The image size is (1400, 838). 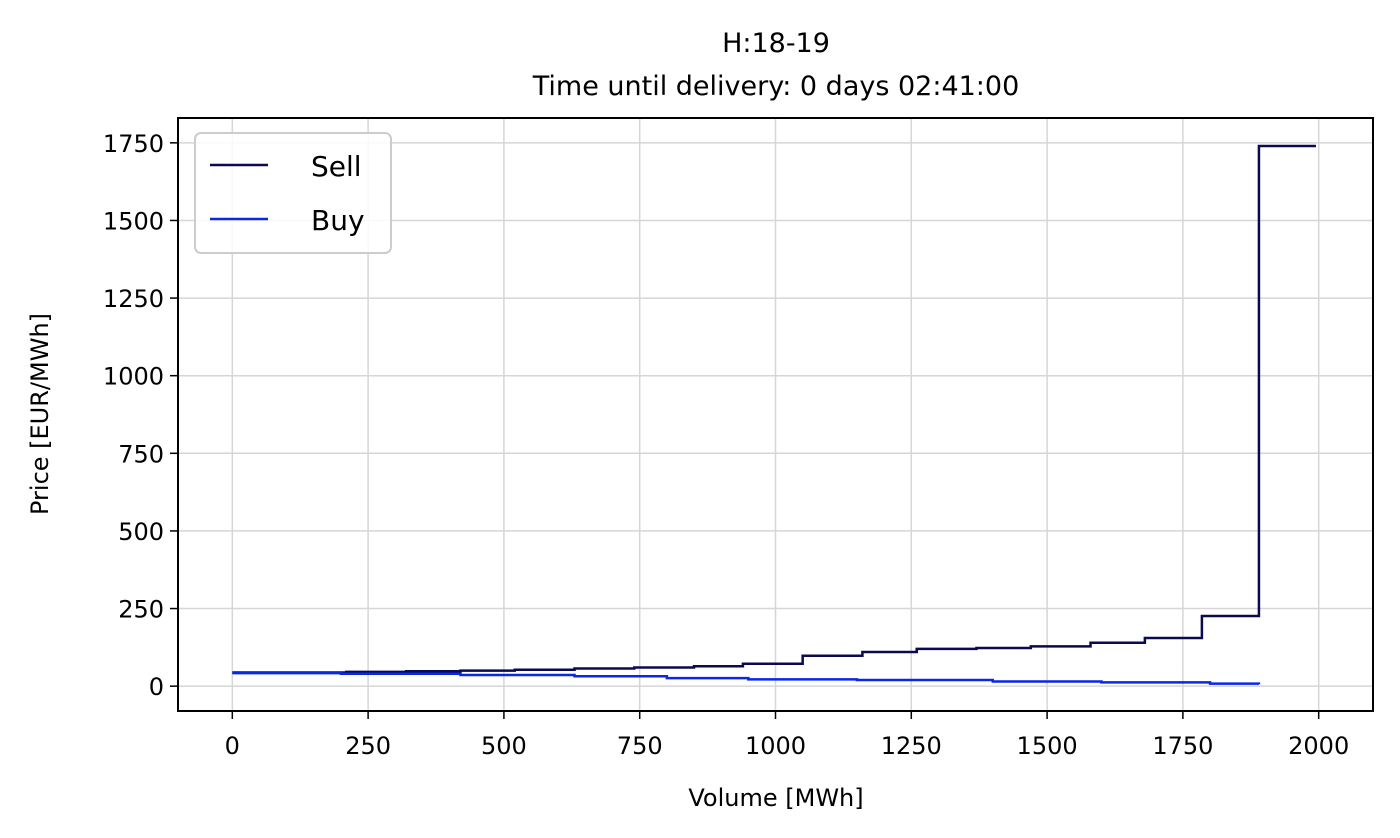 What do you see at coordinates (336, 166) in the screenshot?
I see `legend-label-sell: Sell` at bounding box center [336, 166].